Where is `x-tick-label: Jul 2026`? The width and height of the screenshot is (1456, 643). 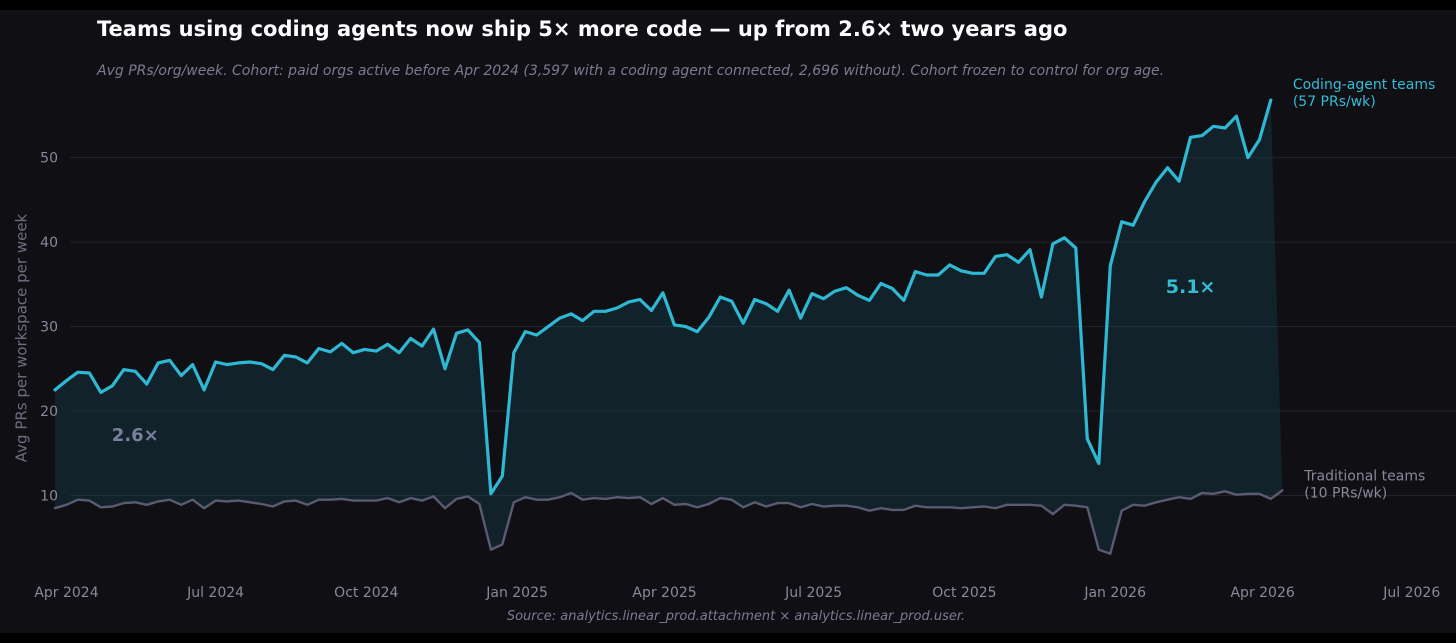 x-tick-label: Jul 2026 is located at coordinates (1411, 593).